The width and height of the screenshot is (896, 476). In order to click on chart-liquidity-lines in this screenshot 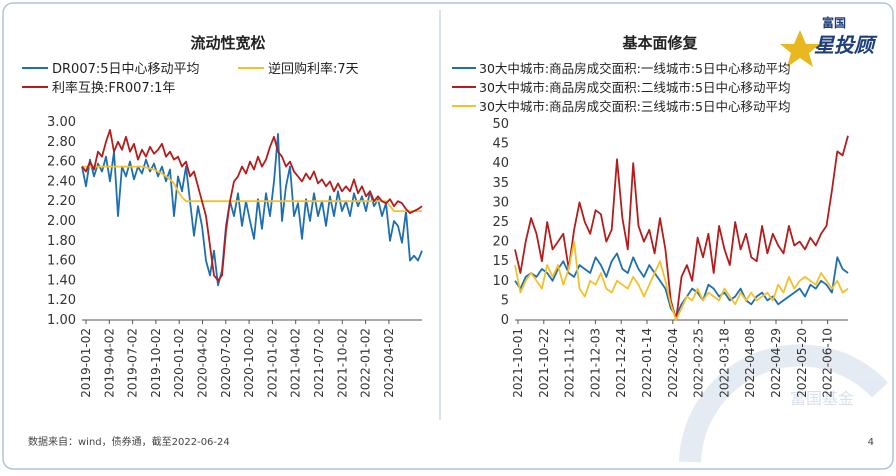, I will do `click(252, 207)`.